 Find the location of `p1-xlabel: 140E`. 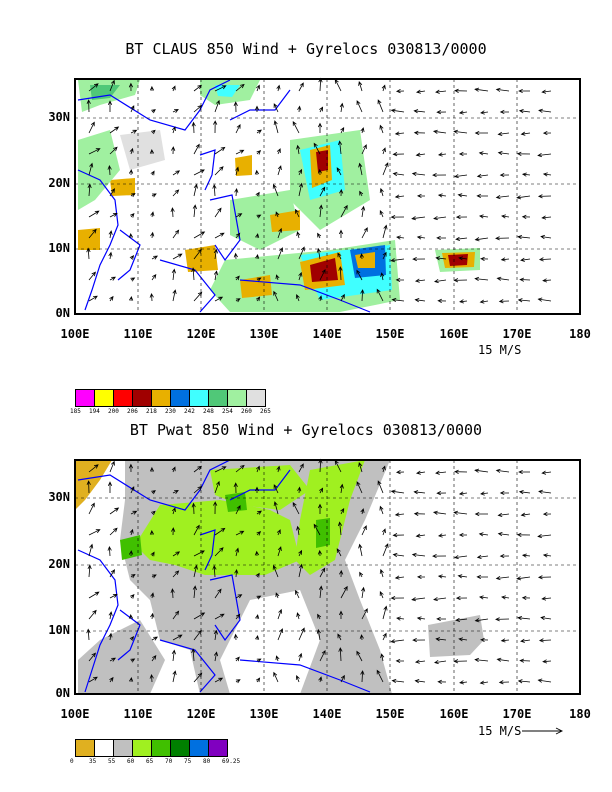

p1-xlabel: 140E is located at coordinates (327, 334).